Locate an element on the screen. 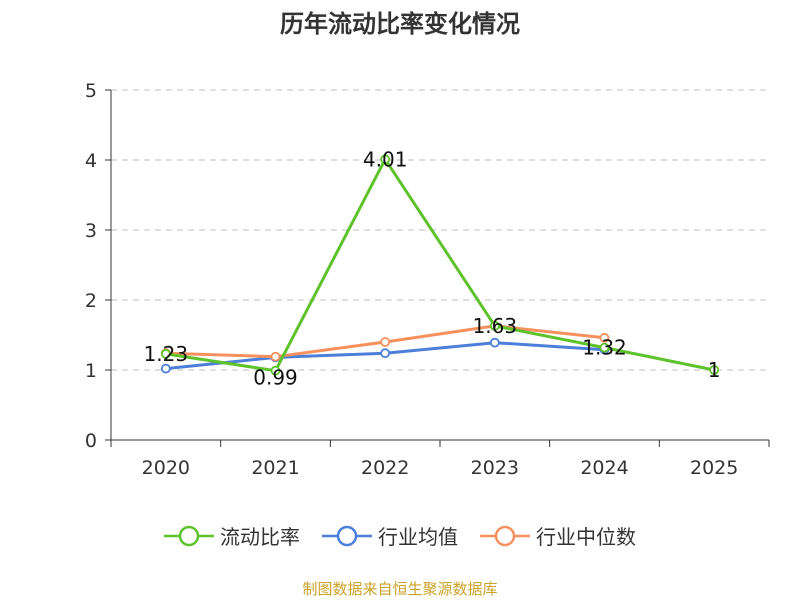 The image size is (800, 600). data-label: 1.23 is located at coordinates (166, 354).